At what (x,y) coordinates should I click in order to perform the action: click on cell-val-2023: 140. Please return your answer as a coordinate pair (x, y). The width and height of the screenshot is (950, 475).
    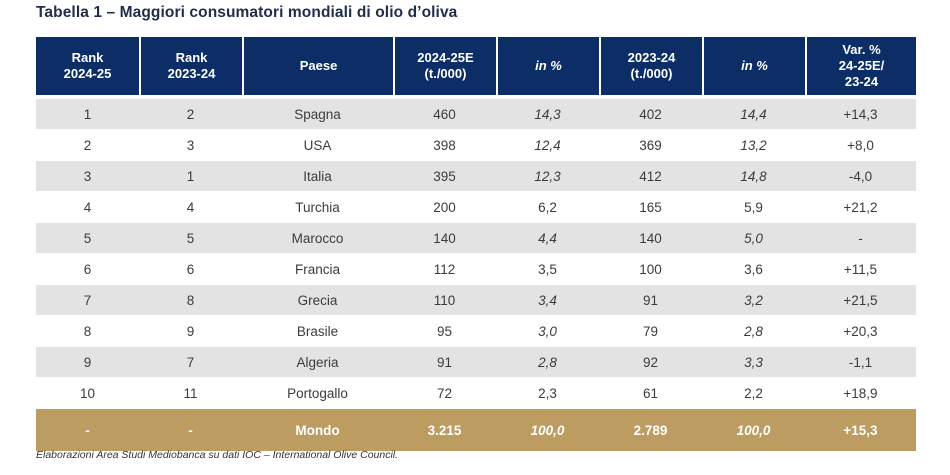
    Looking at the image, I should click on (650, 238).